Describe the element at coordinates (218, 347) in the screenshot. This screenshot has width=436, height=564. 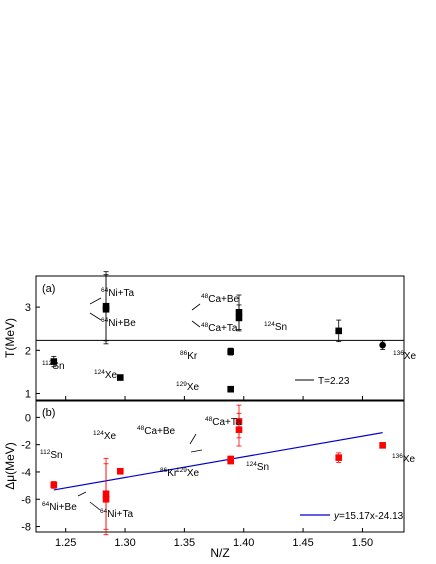
I see `panel-a-markers` at that location.